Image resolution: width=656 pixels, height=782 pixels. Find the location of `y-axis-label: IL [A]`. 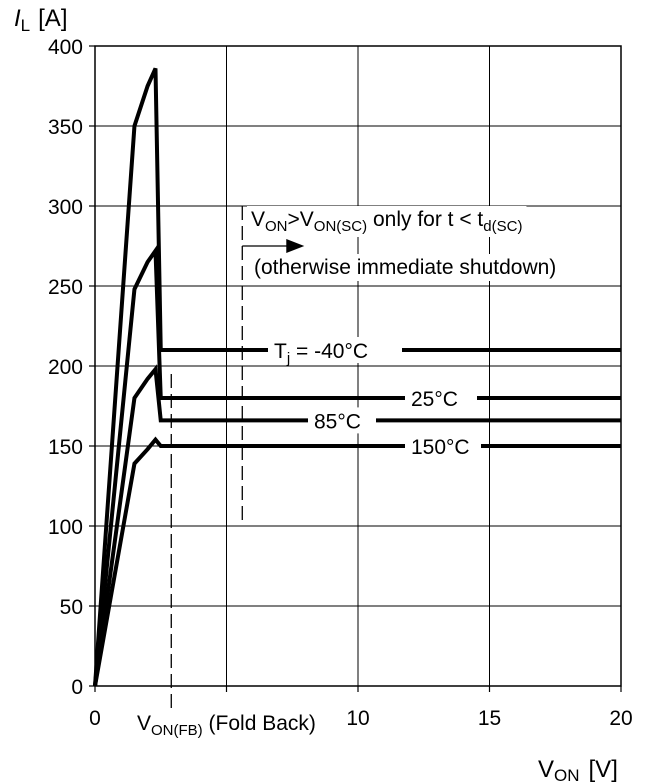

y-axis-label: IL [A] is located at coordinates (40, 20).